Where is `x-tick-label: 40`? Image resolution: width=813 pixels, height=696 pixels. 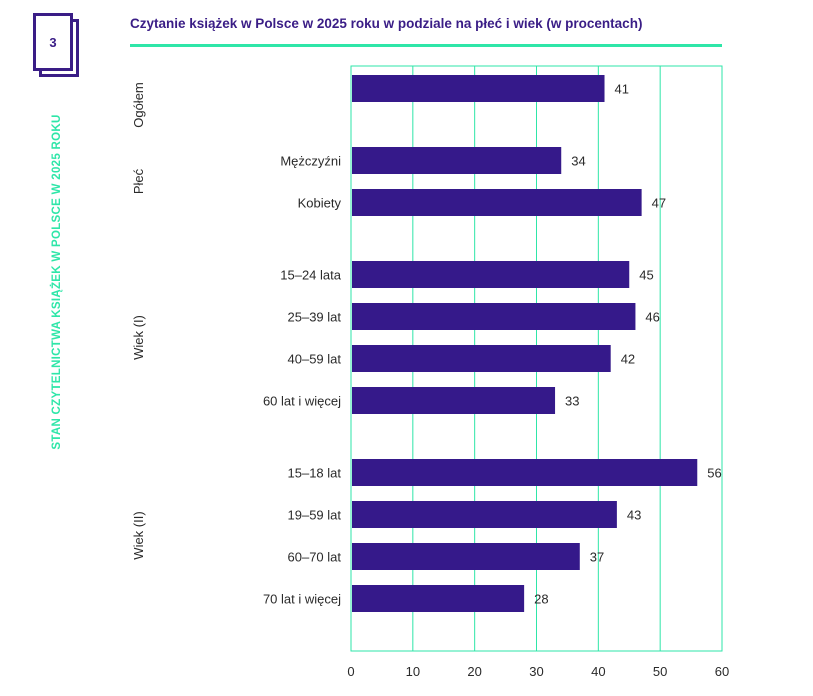
x-tick-label: 40 is located at coordinates (598, 671).